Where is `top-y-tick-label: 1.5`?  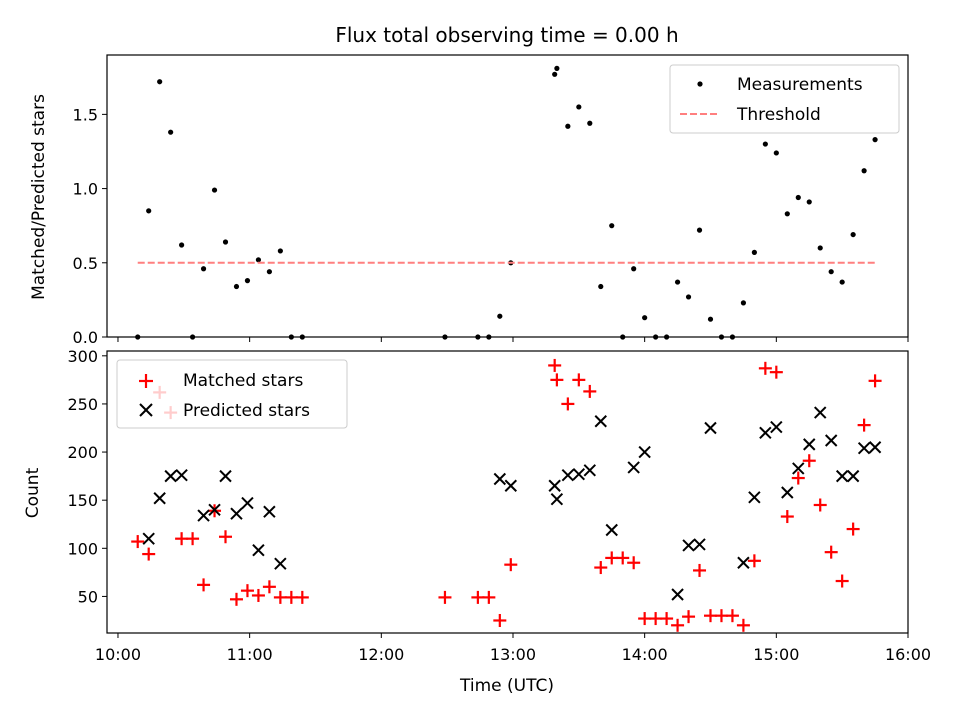 top-y-tick-label: 1.5 is located at coordinates (85, 114).